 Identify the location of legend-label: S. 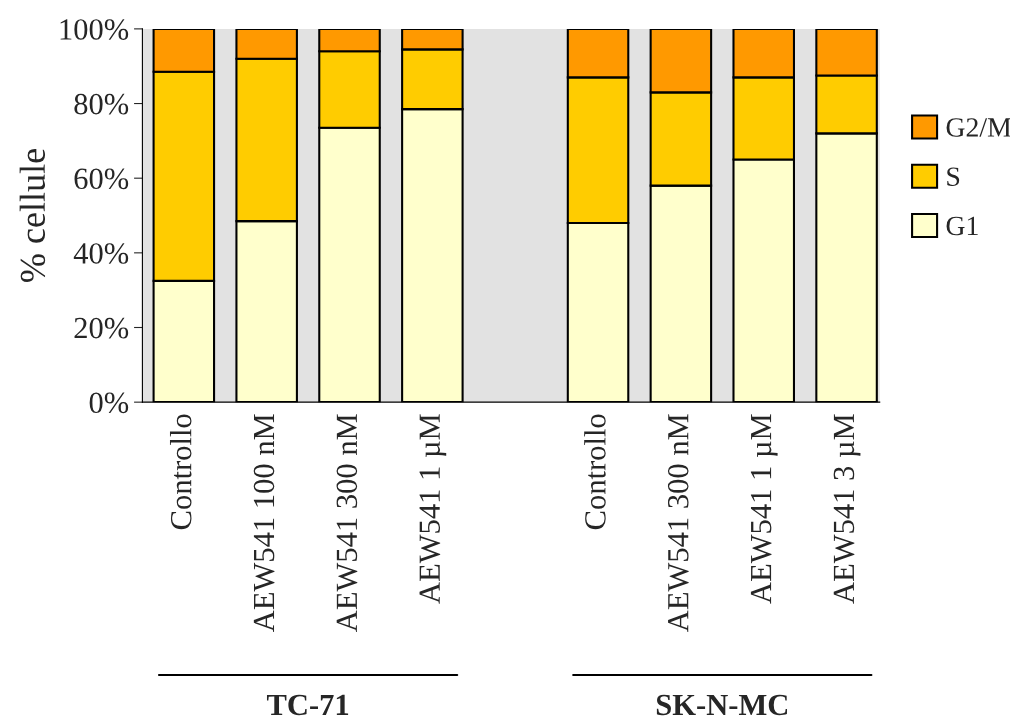
(953, 177).